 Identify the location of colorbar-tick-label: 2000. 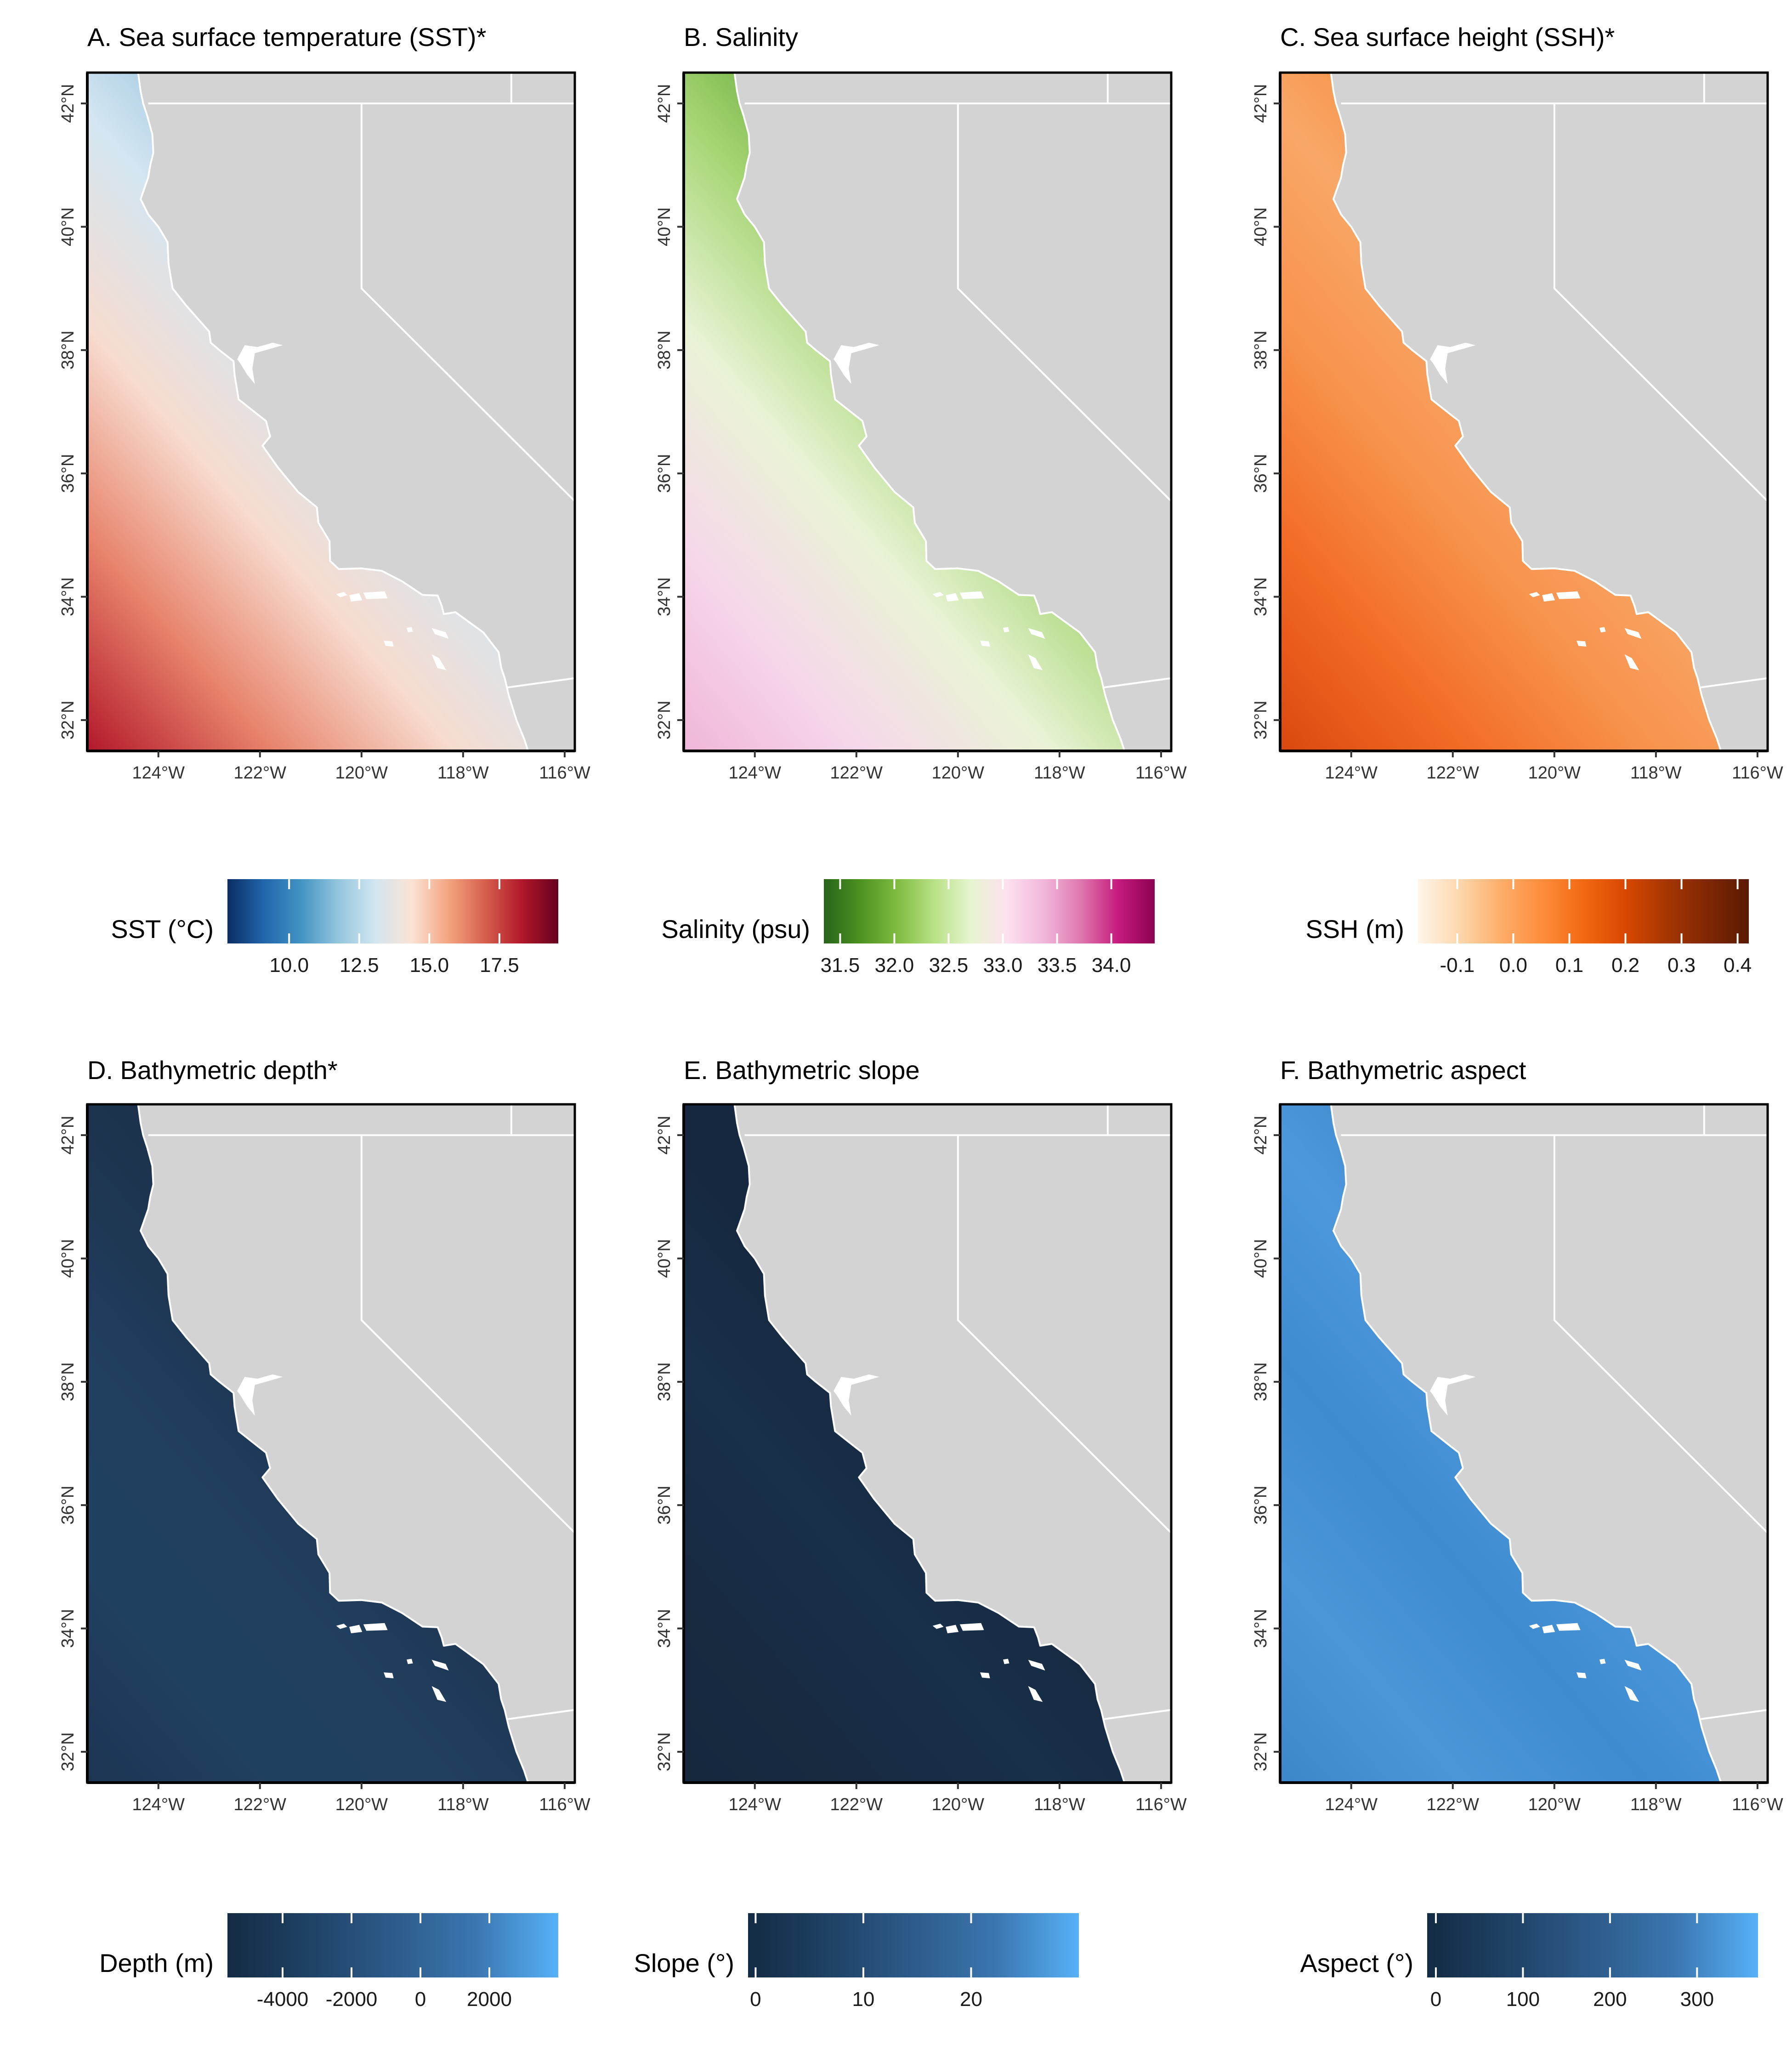
(489, 1999).